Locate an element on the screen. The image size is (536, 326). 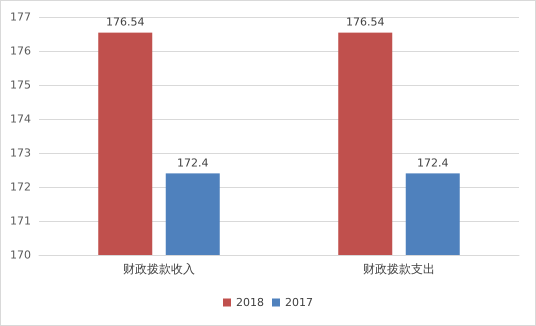
y-tick-label: 177 is located at coordinates (20, 17).